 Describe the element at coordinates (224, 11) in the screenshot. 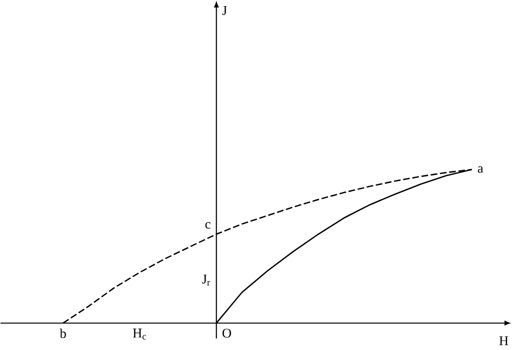

I see `text: J` at that location.